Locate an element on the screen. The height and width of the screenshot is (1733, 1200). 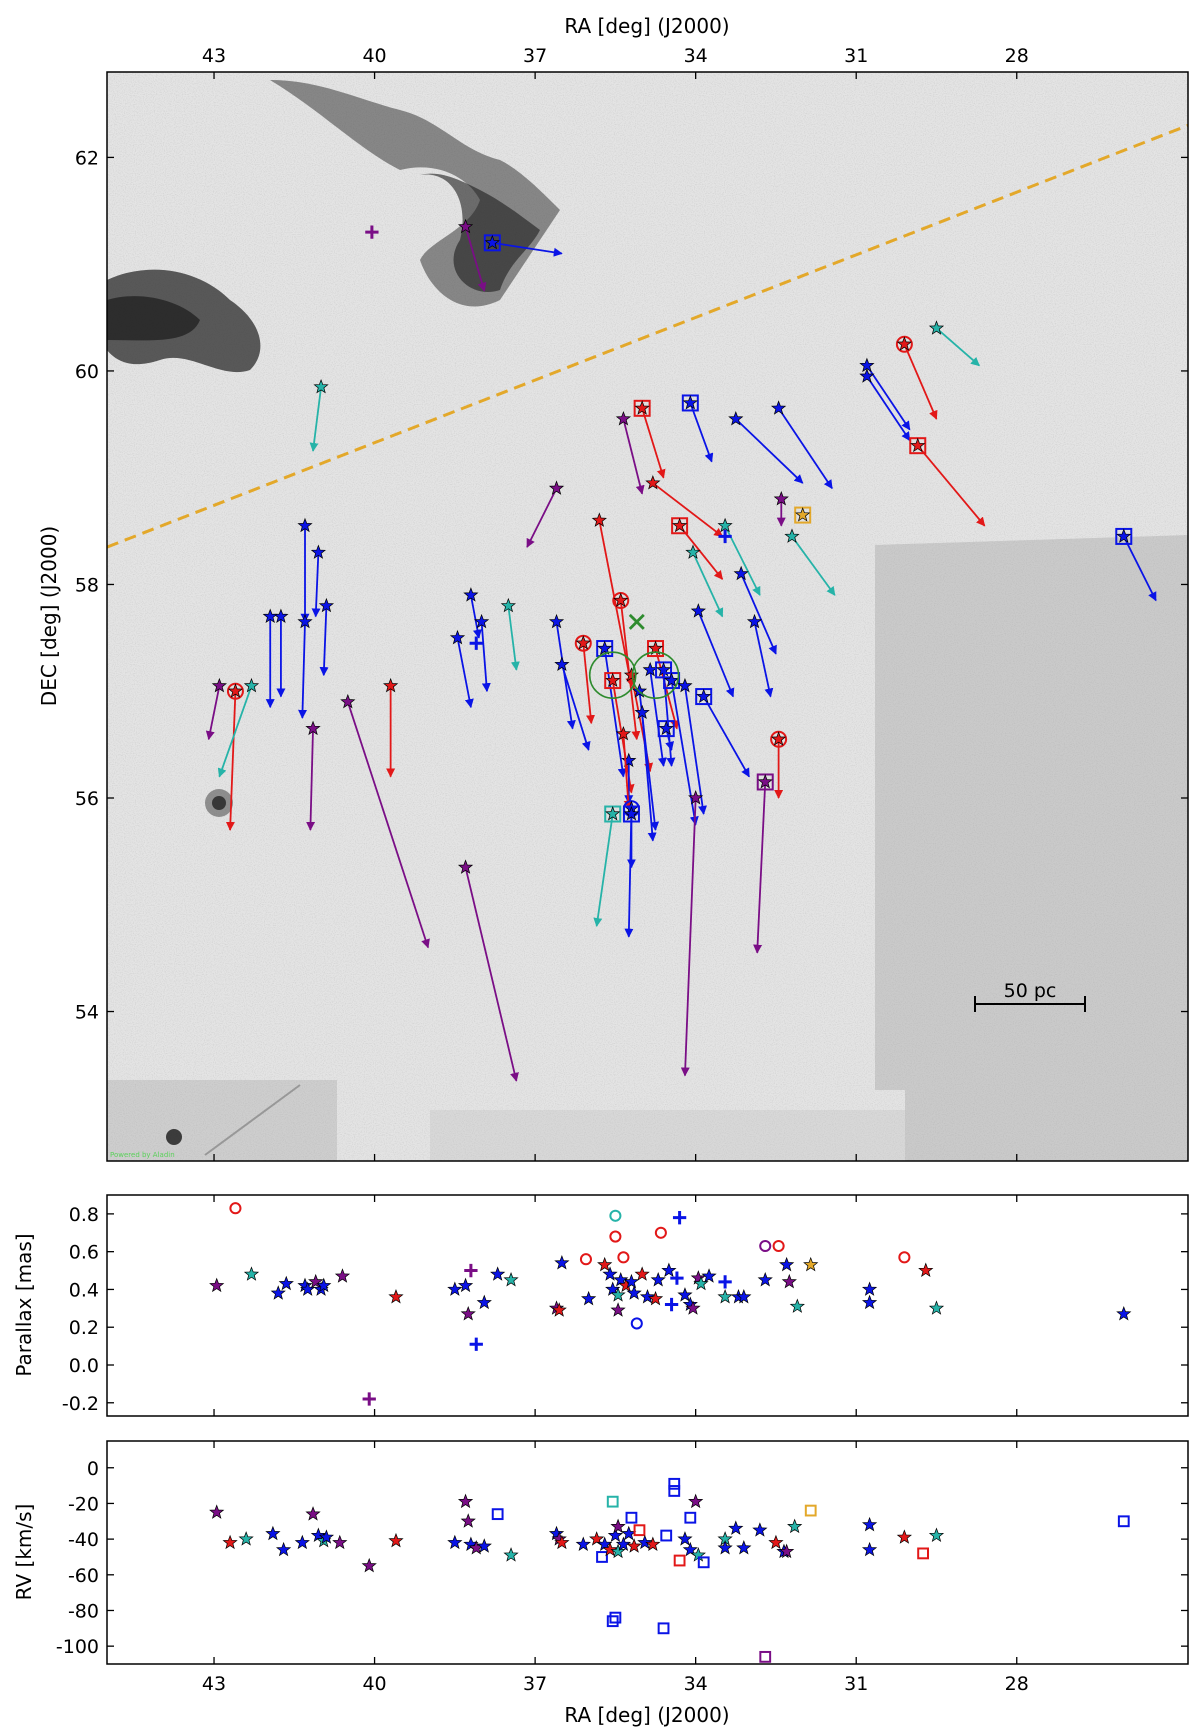
y-tick-label: 0.4 is located at coordinates (84, 1290).